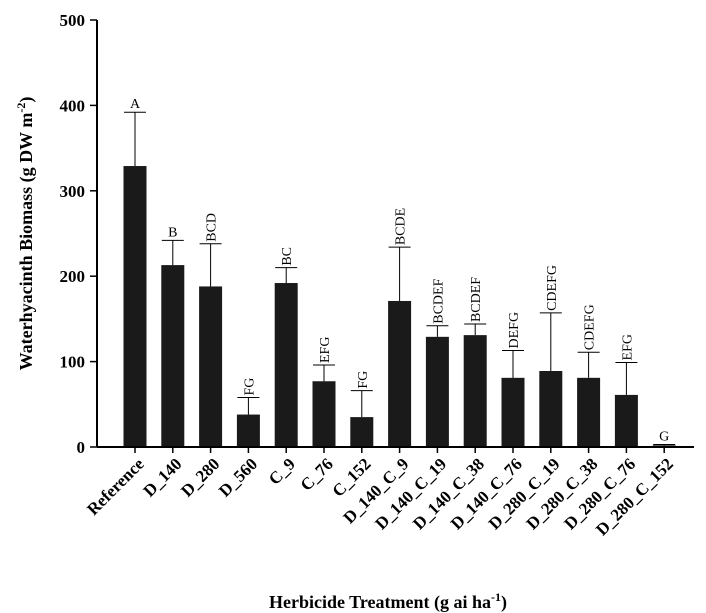 The height and width of the screenshot is (613, 706). I want to click on group-letter: BCDE, so click(401, 226).